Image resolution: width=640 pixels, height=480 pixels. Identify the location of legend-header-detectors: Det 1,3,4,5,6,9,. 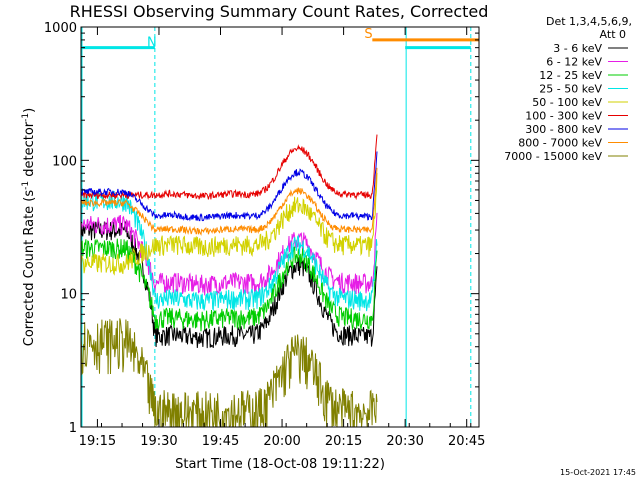
(589, 21).